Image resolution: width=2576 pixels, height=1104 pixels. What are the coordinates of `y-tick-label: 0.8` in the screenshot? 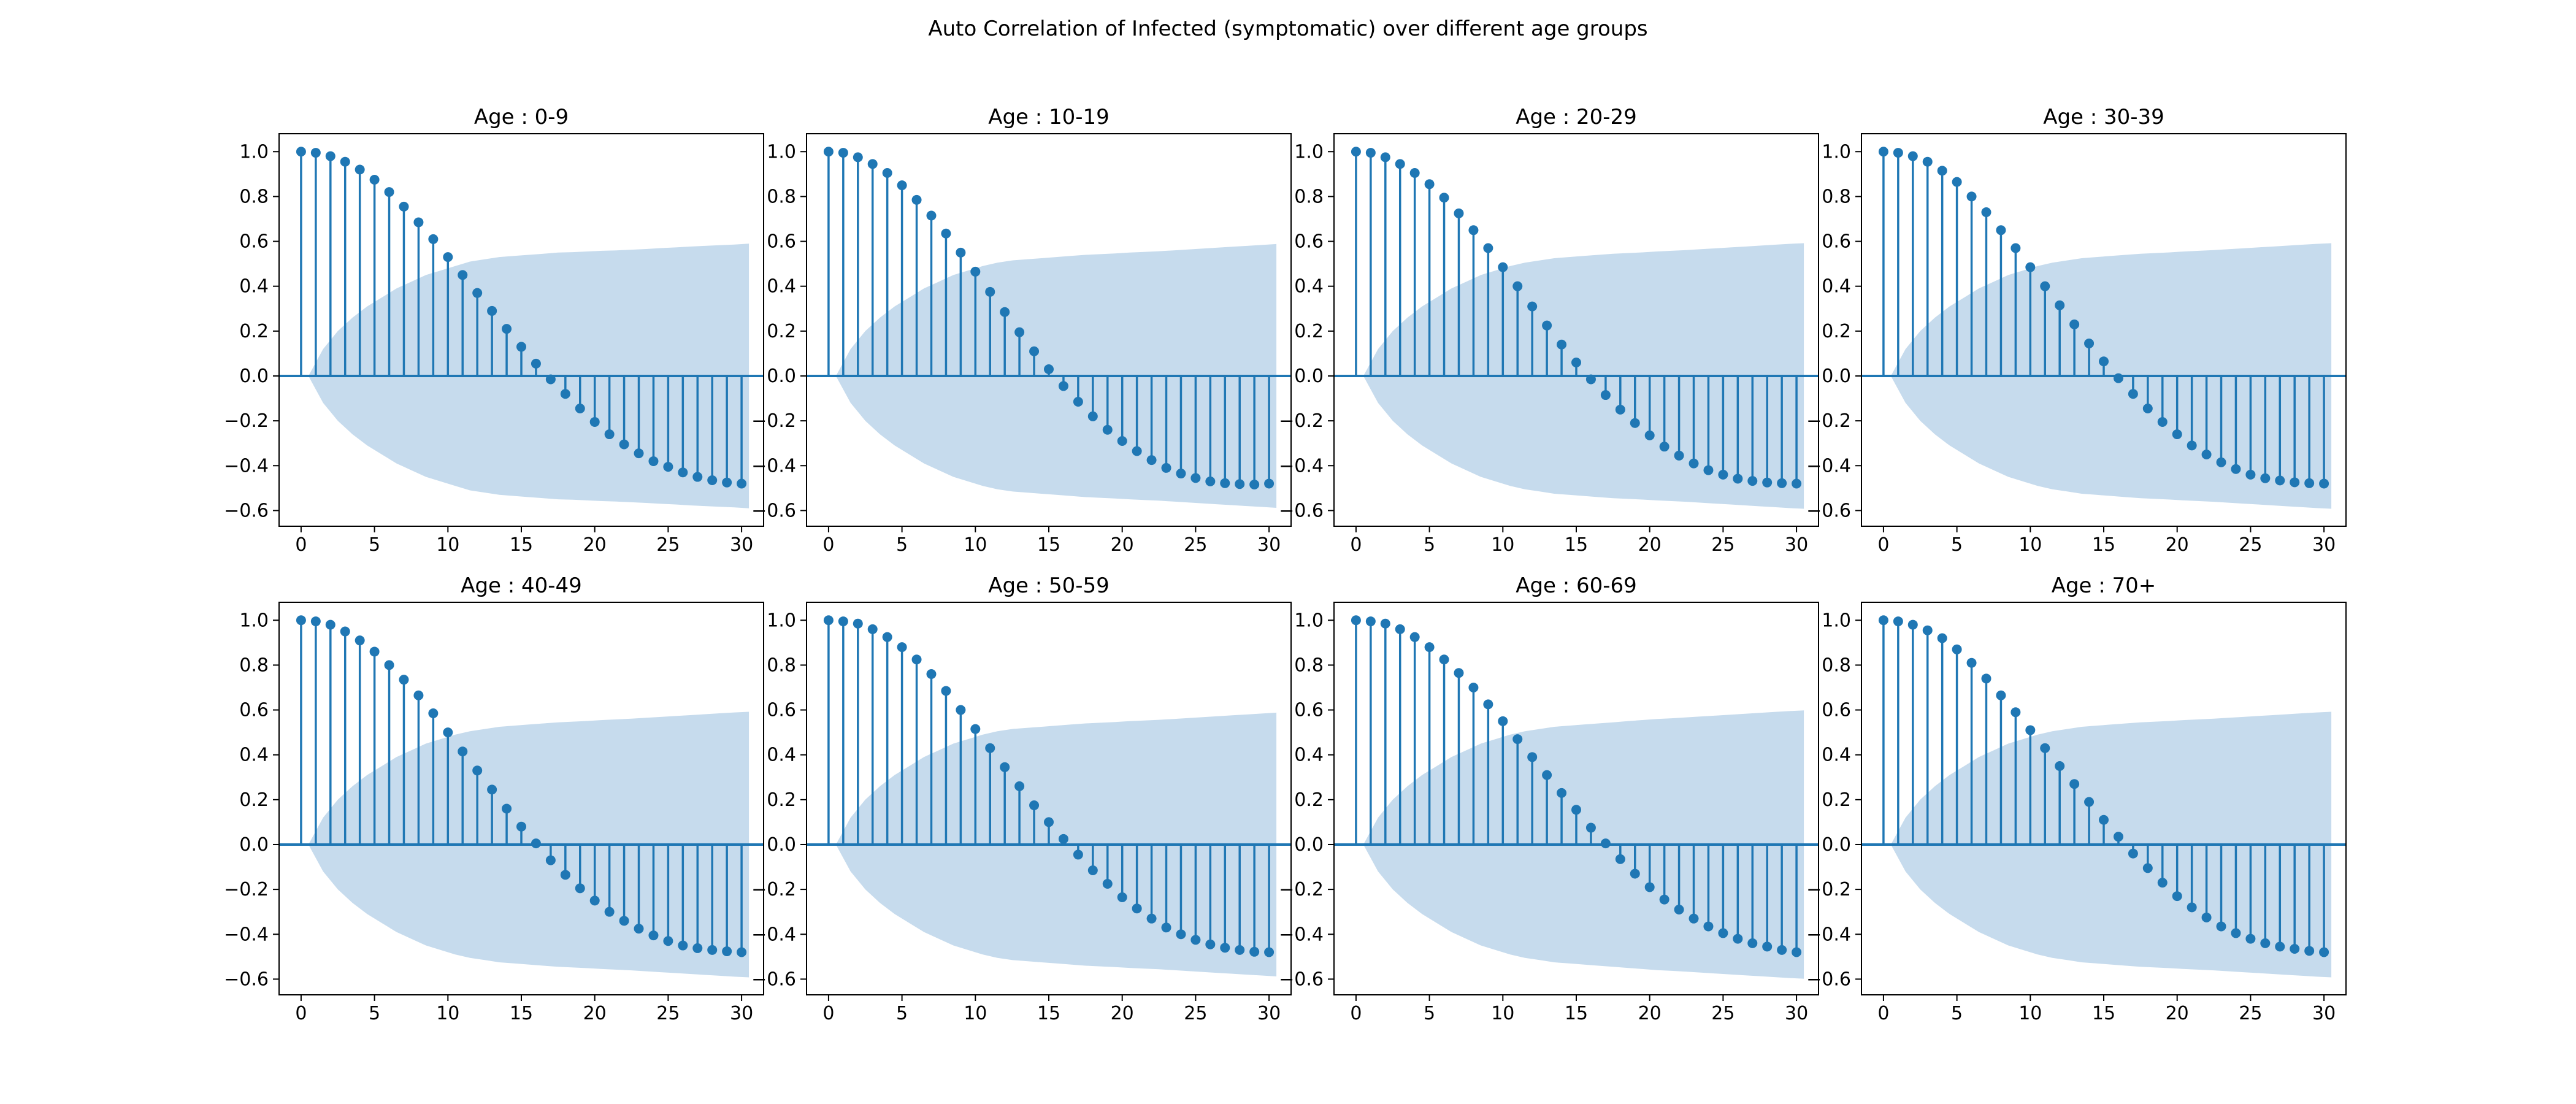 It's located at (1836, 196).